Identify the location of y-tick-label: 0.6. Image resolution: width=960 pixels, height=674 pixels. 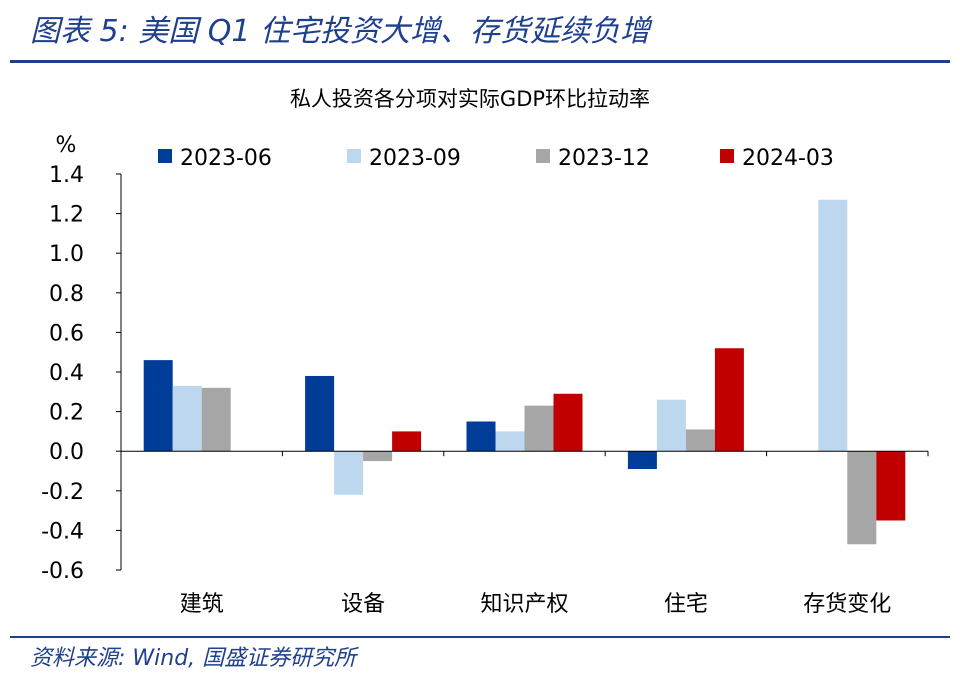
(66, 333).